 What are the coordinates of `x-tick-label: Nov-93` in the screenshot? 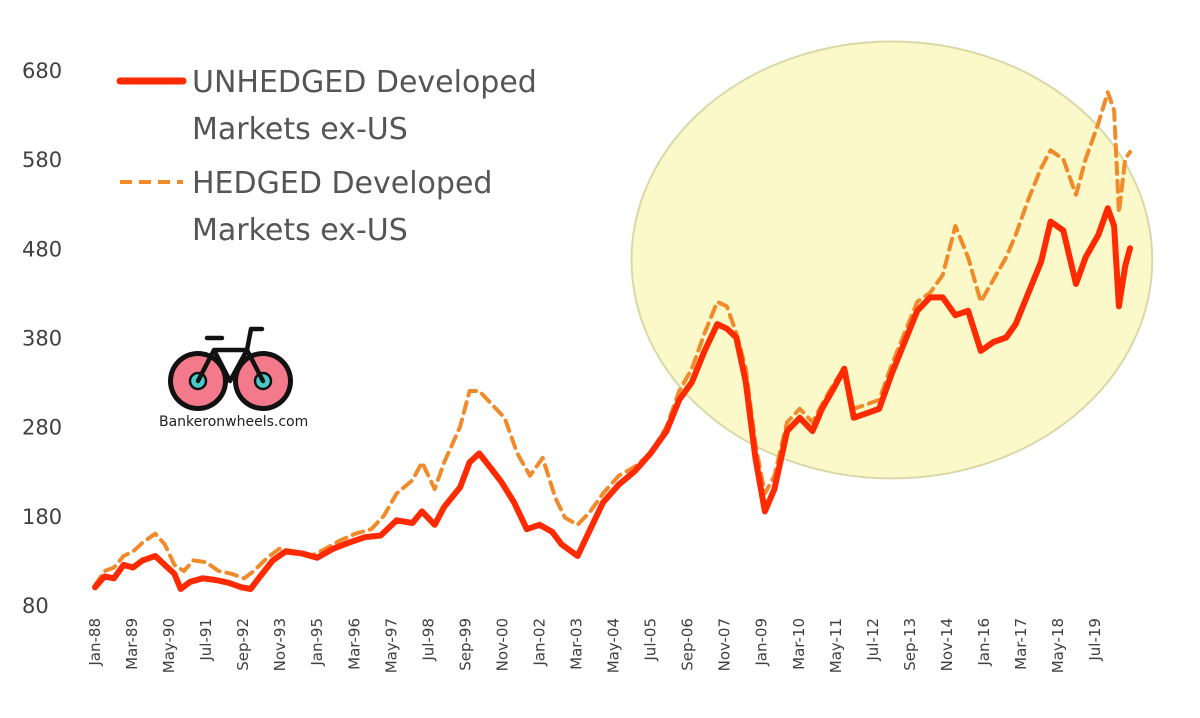 It's located at (280, 644).